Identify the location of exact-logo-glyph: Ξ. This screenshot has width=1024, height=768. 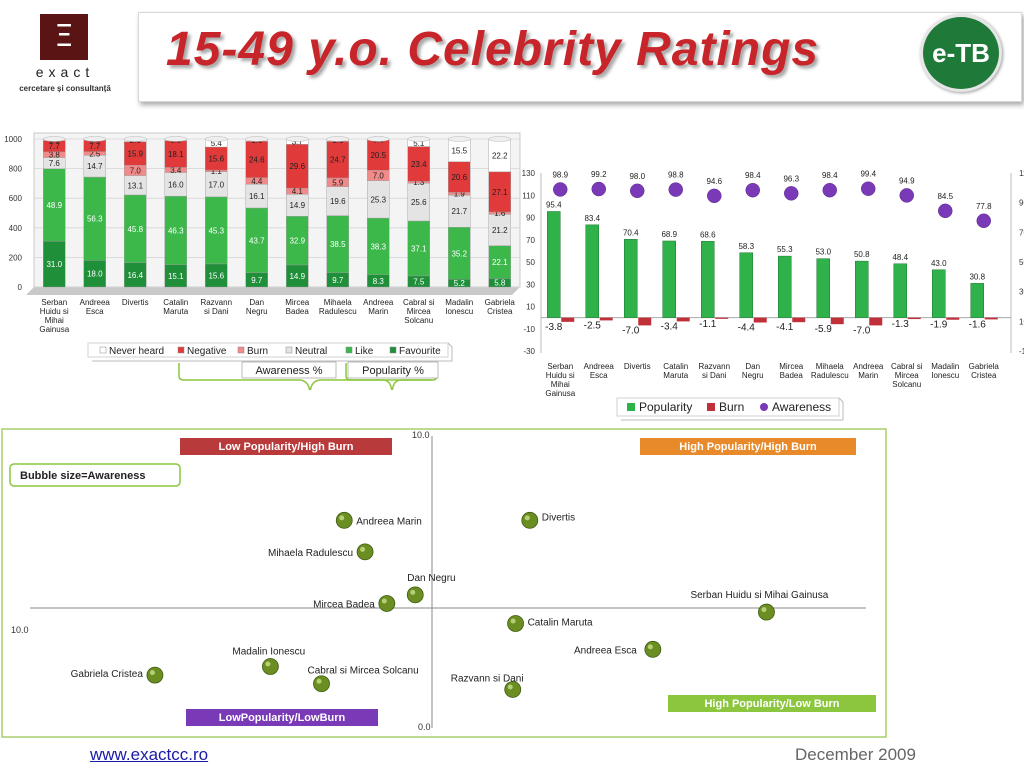
(64, 36).